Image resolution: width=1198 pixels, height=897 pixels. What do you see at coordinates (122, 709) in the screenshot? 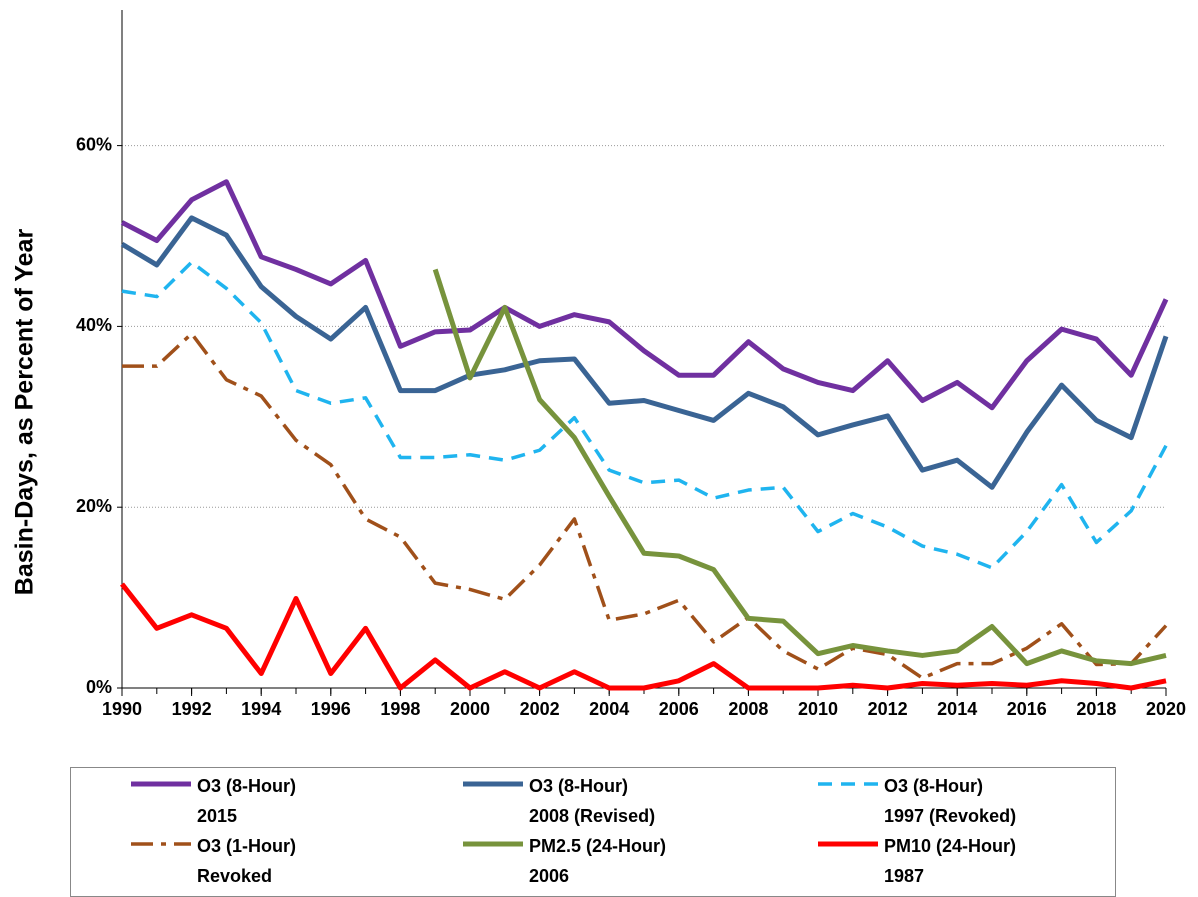
I see `x-tick-label: 1990` at bounding box center [122, 709].